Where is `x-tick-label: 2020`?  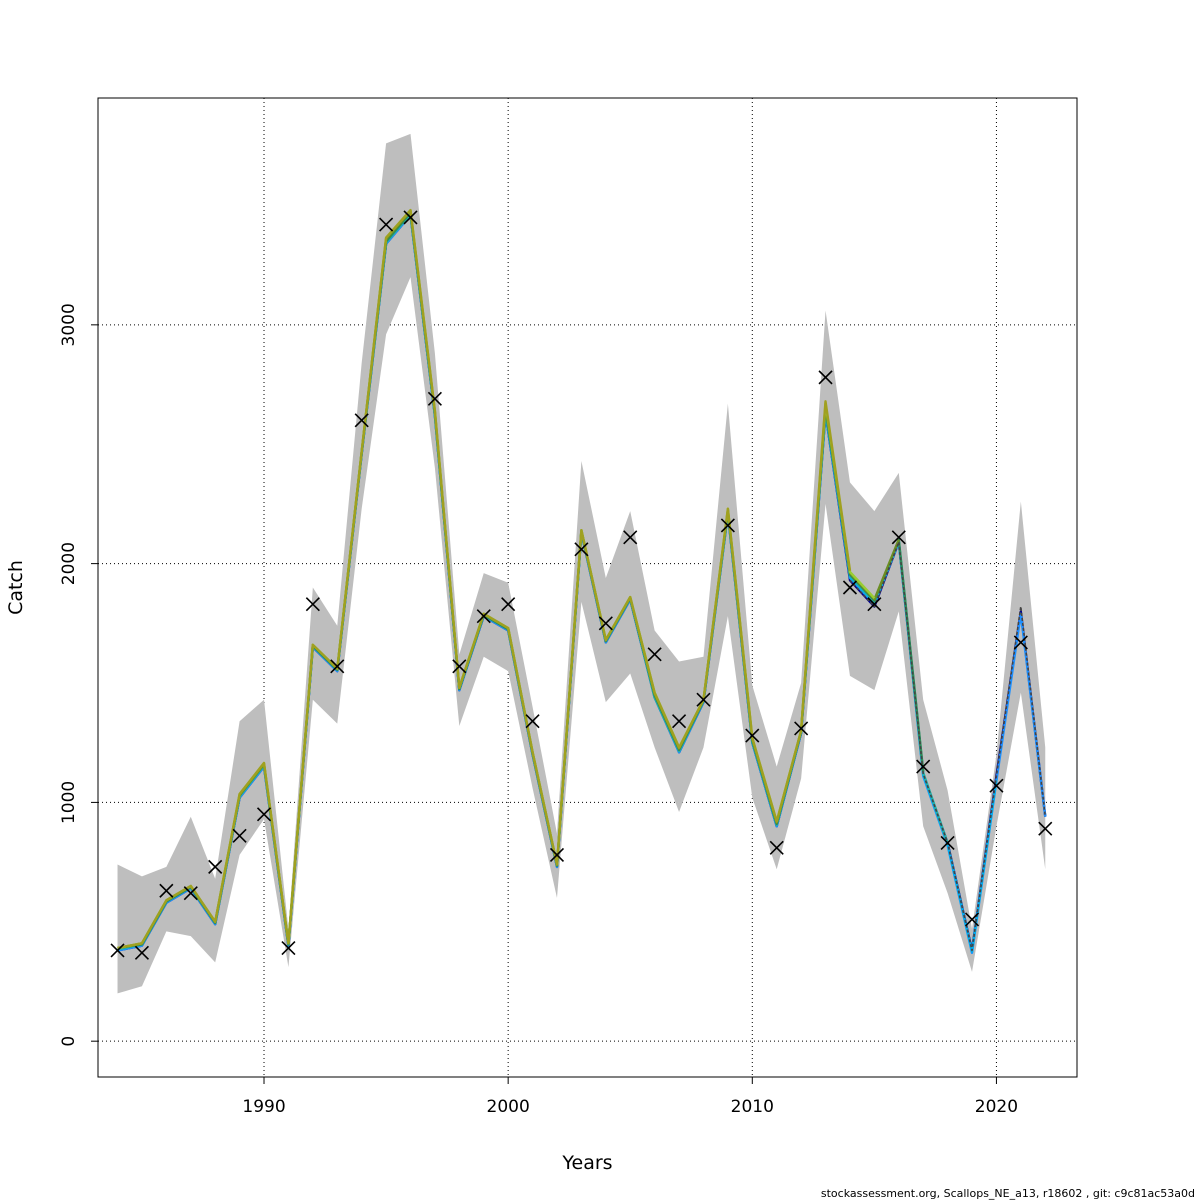 x-tick-label: 2020 is located at coordinates (996, 1107).